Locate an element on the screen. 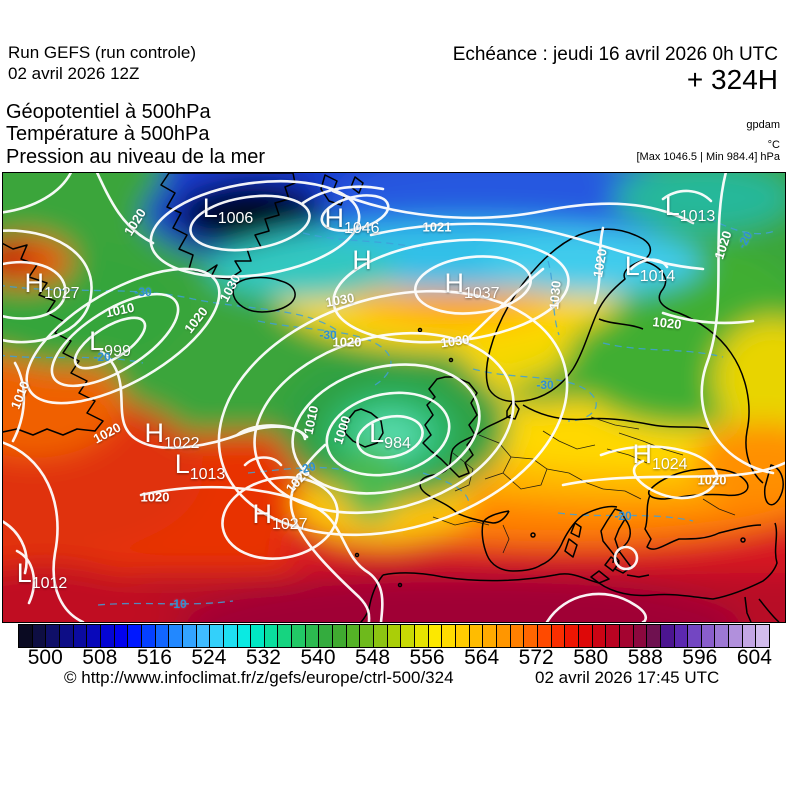  unit-temperature: °C is located at coordinates (773, 145).